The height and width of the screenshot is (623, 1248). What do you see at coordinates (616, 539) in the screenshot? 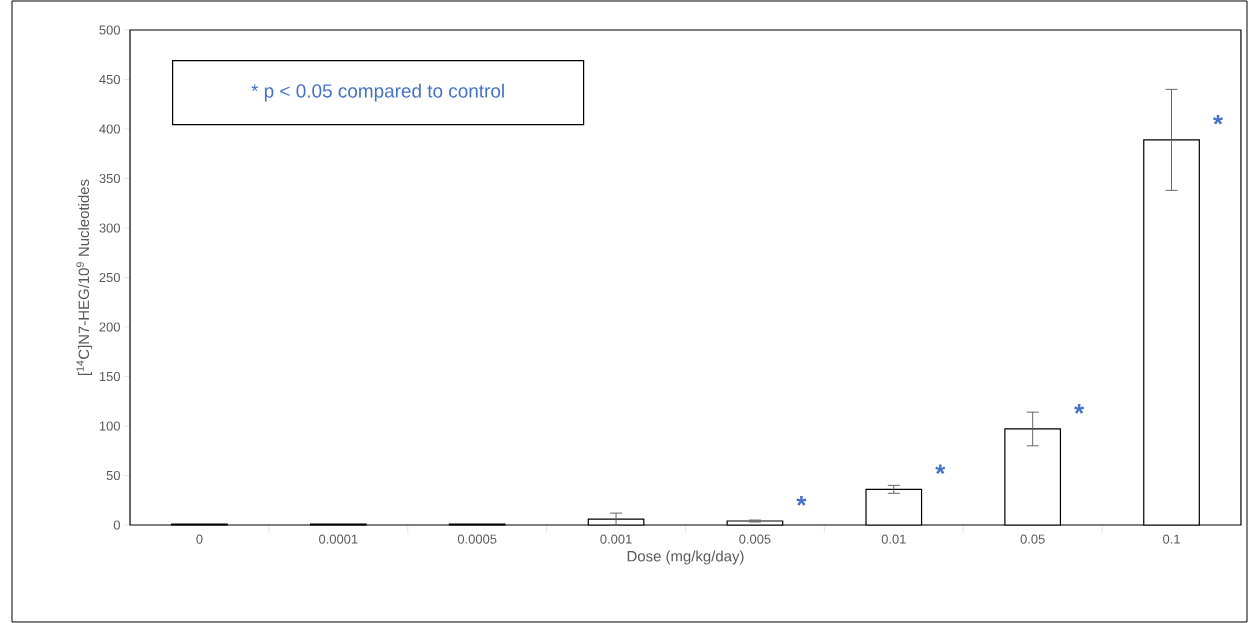
I see `x-tick-label: 0.001` at bounding box center [616, 539].